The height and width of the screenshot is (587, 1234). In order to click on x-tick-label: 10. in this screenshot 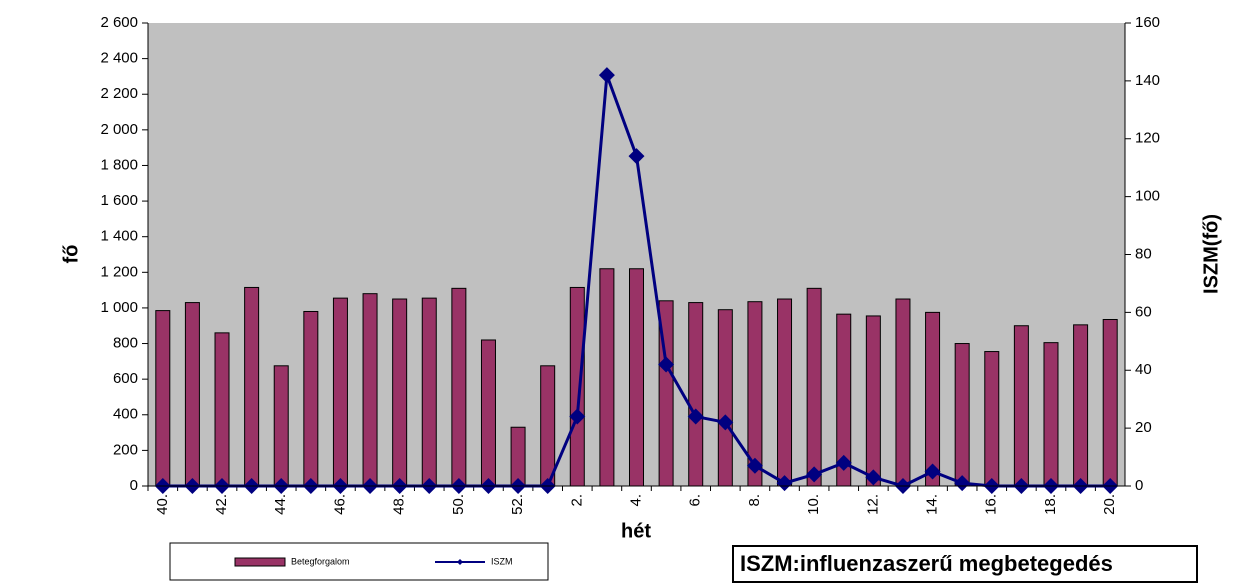, I will do `click(813, 504)`.